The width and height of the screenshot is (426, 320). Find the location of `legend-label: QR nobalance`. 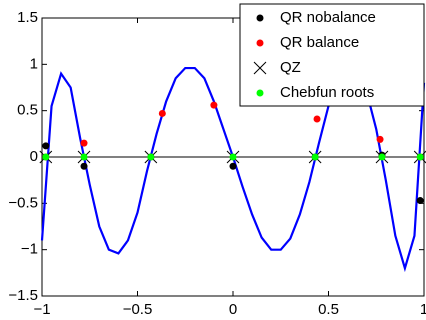

legend-label: QR nobalance is located at coordinates (328, 17).